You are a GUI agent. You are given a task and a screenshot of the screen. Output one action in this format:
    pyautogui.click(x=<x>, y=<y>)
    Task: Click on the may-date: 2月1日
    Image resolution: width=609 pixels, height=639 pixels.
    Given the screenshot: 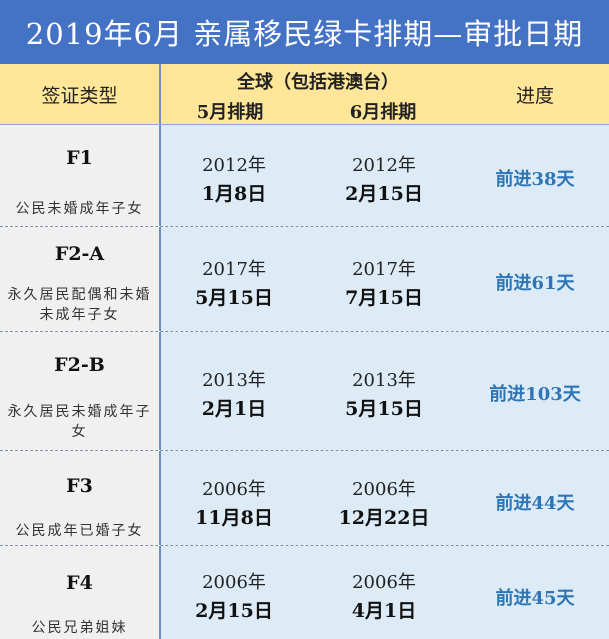 What is the action you would take?
    pyautogui.click(x=234, y=409)
    